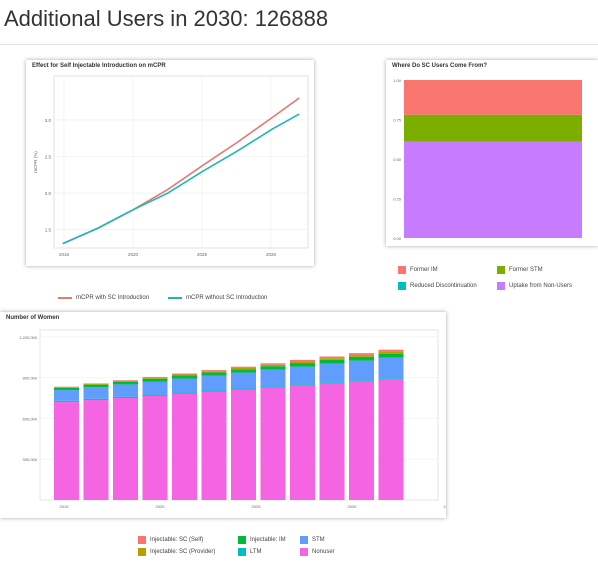 This screenshot has height=565, width=598. I want to click on legend-label-uptake-non-users: Uptake from Non-Users, so click(541, 286).